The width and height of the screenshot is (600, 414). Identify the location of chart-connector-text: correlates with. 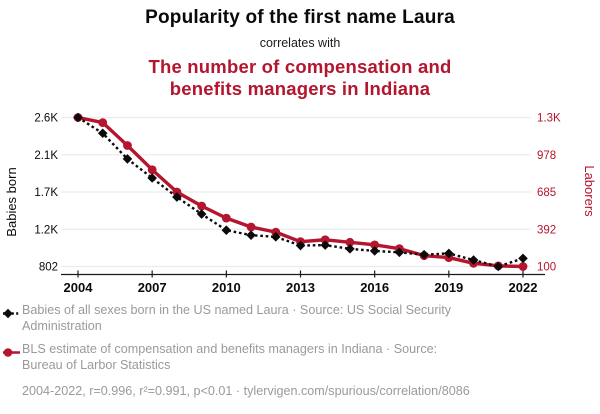
(300, 43).